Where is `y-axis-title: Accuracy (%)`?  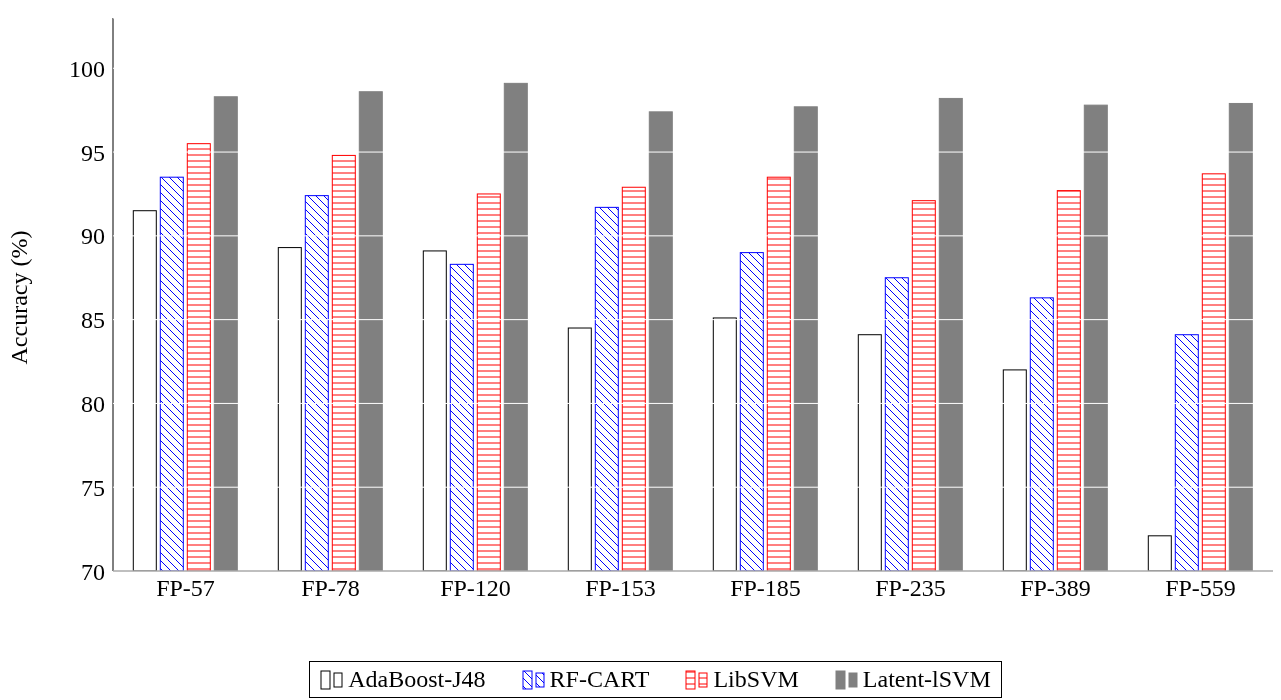
y-axis-title: Accuracy (%) is located at coordinates (18, 297).